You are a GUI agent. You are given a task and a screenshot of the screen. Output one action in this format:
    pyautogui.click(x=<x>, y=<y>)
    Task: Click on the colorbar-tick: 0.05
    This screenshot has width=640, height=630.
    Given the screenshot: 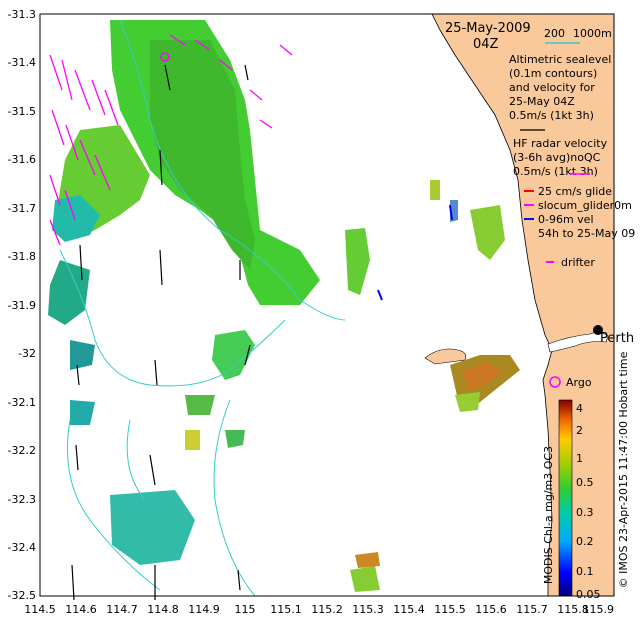 What is the action you would take?
    pyautogui.click(x=588, y=594)
    